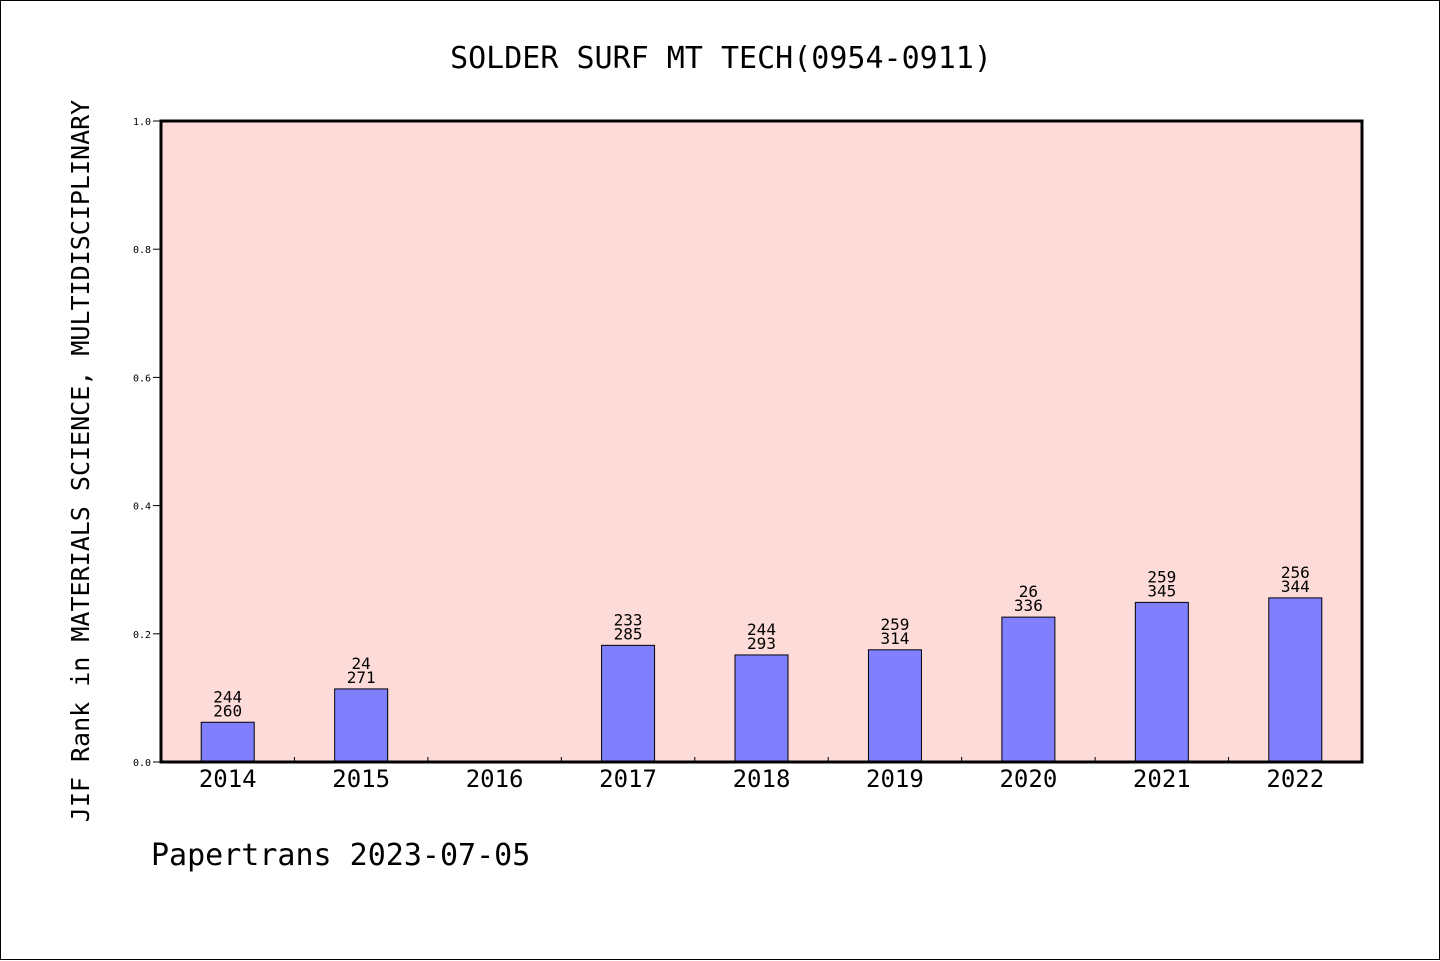 This screenshot has width=1440, height=961. I want to click on x-tick-label-2022: 2022, so click(1295, 779).